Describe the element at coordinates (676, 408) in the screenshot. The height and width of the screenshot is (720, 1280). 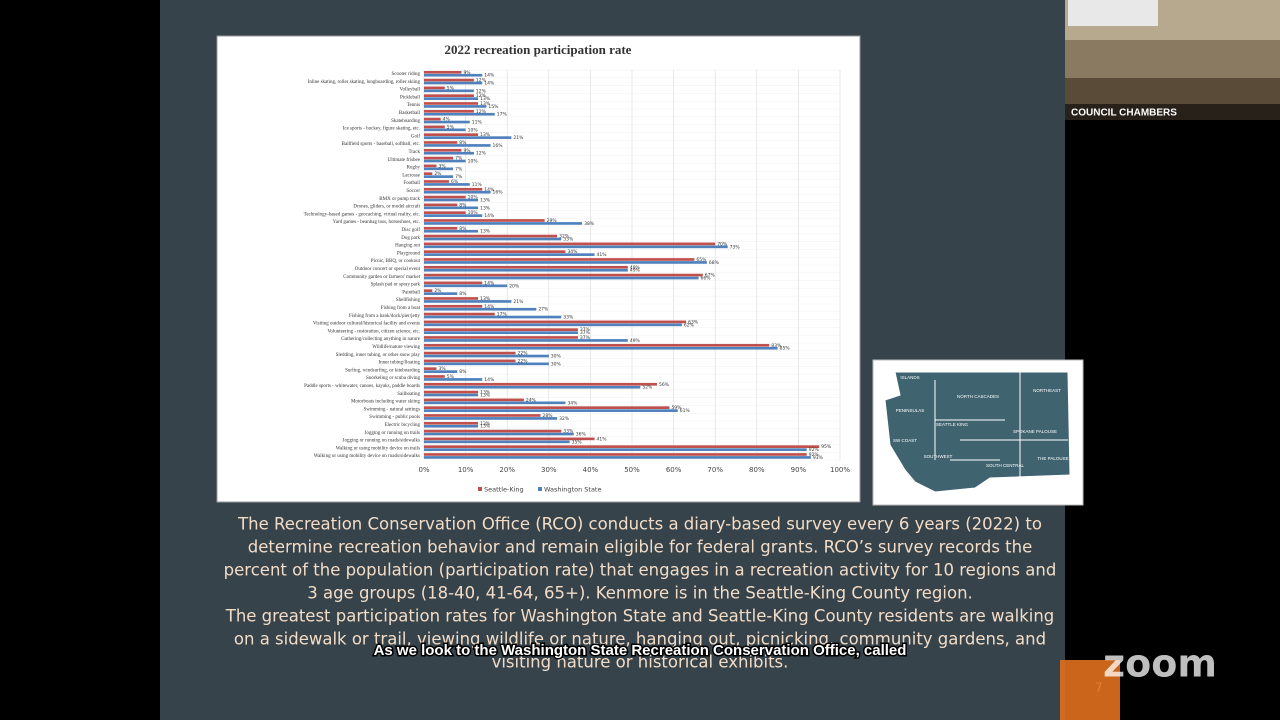
I see `data-label: 59%` at that location.